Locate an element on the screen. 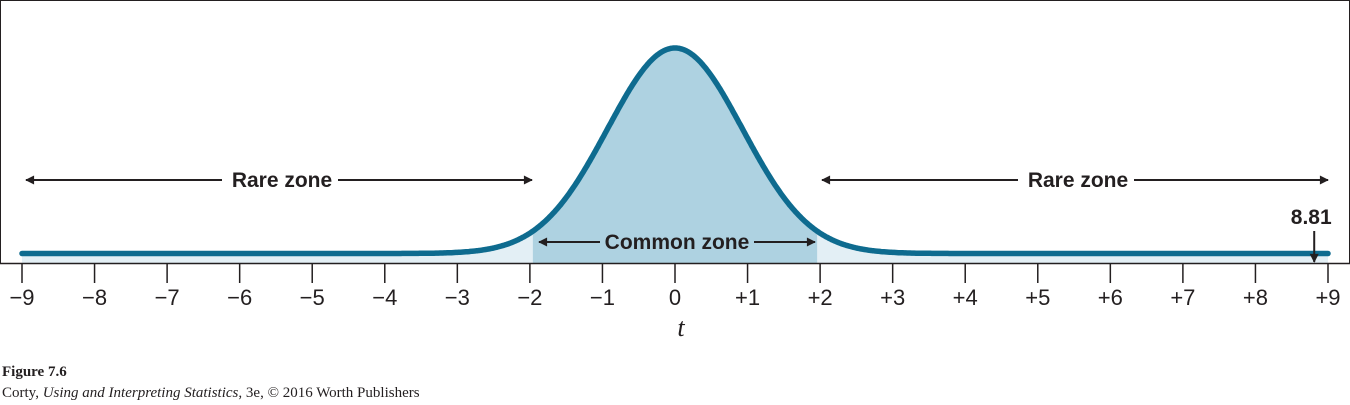 The image size is (1350, 405). x-tick-label: +1 is located at coordinates (747, 297).